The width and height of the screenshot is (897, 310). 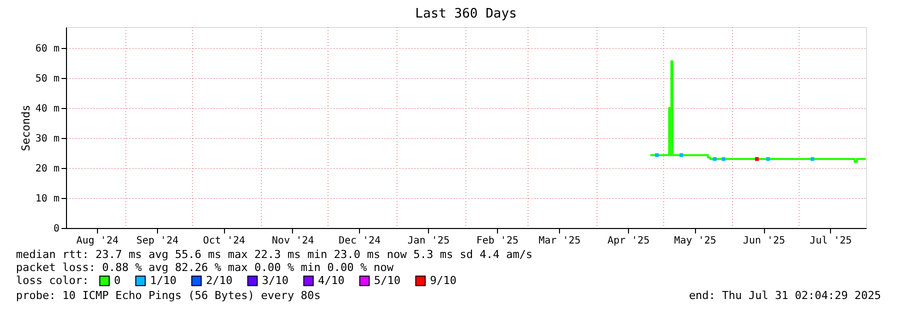 What do you see at coordinates (428, 241) in the screenshot?
I see `x-tick-label: Jan '25` at bounding box center [428, 241].